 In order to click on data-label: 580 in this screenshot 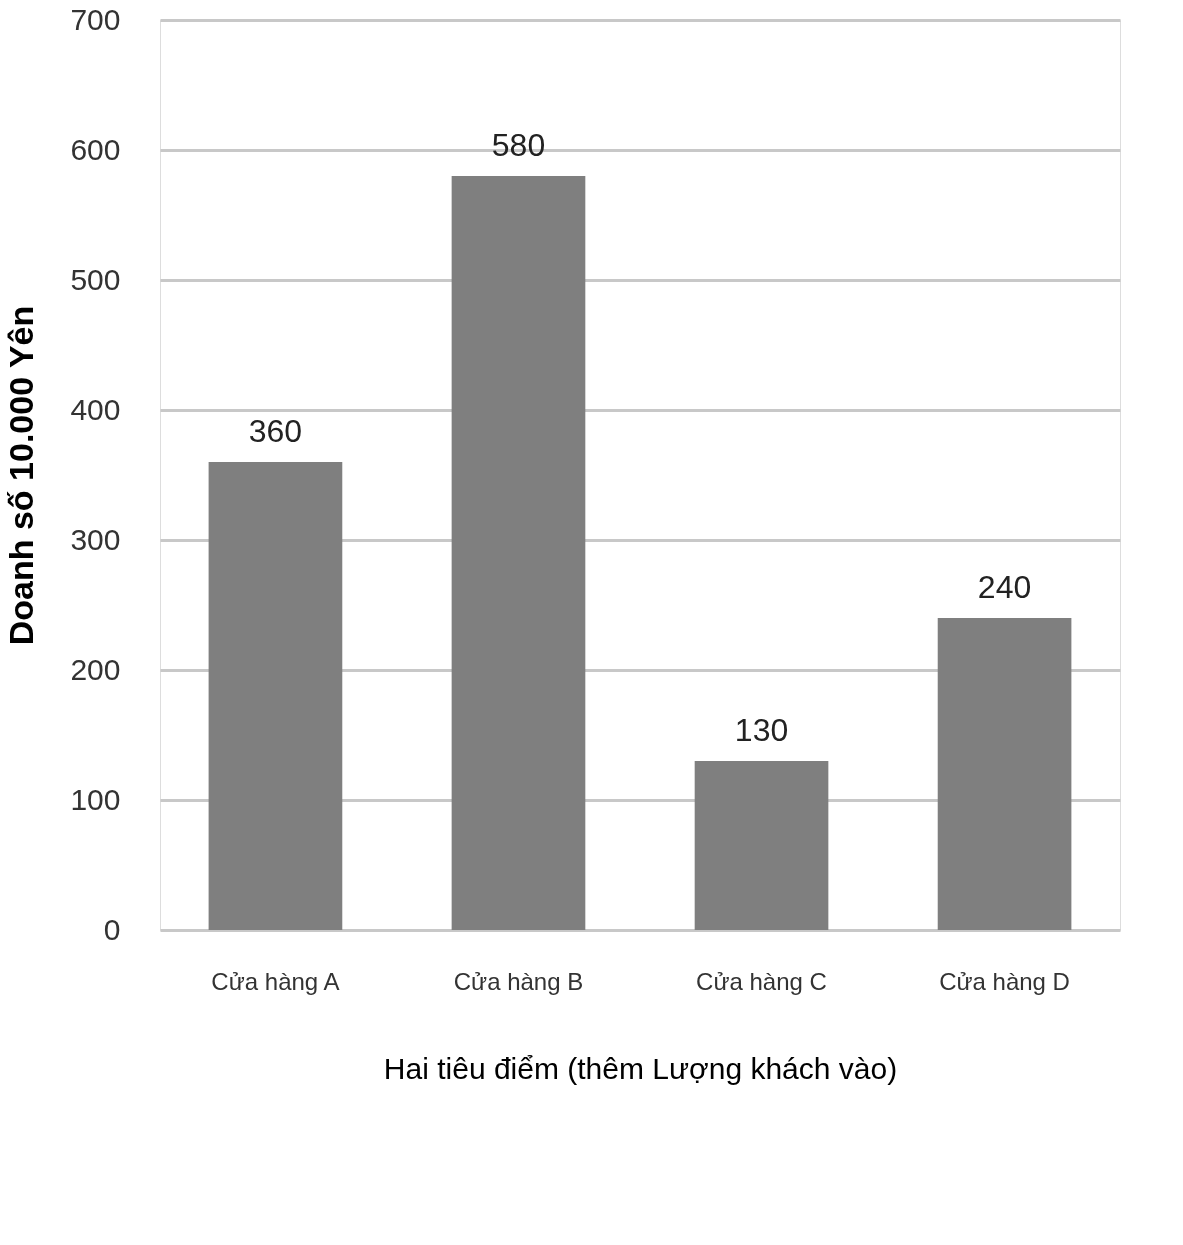, I will do `click(518, 145)`.